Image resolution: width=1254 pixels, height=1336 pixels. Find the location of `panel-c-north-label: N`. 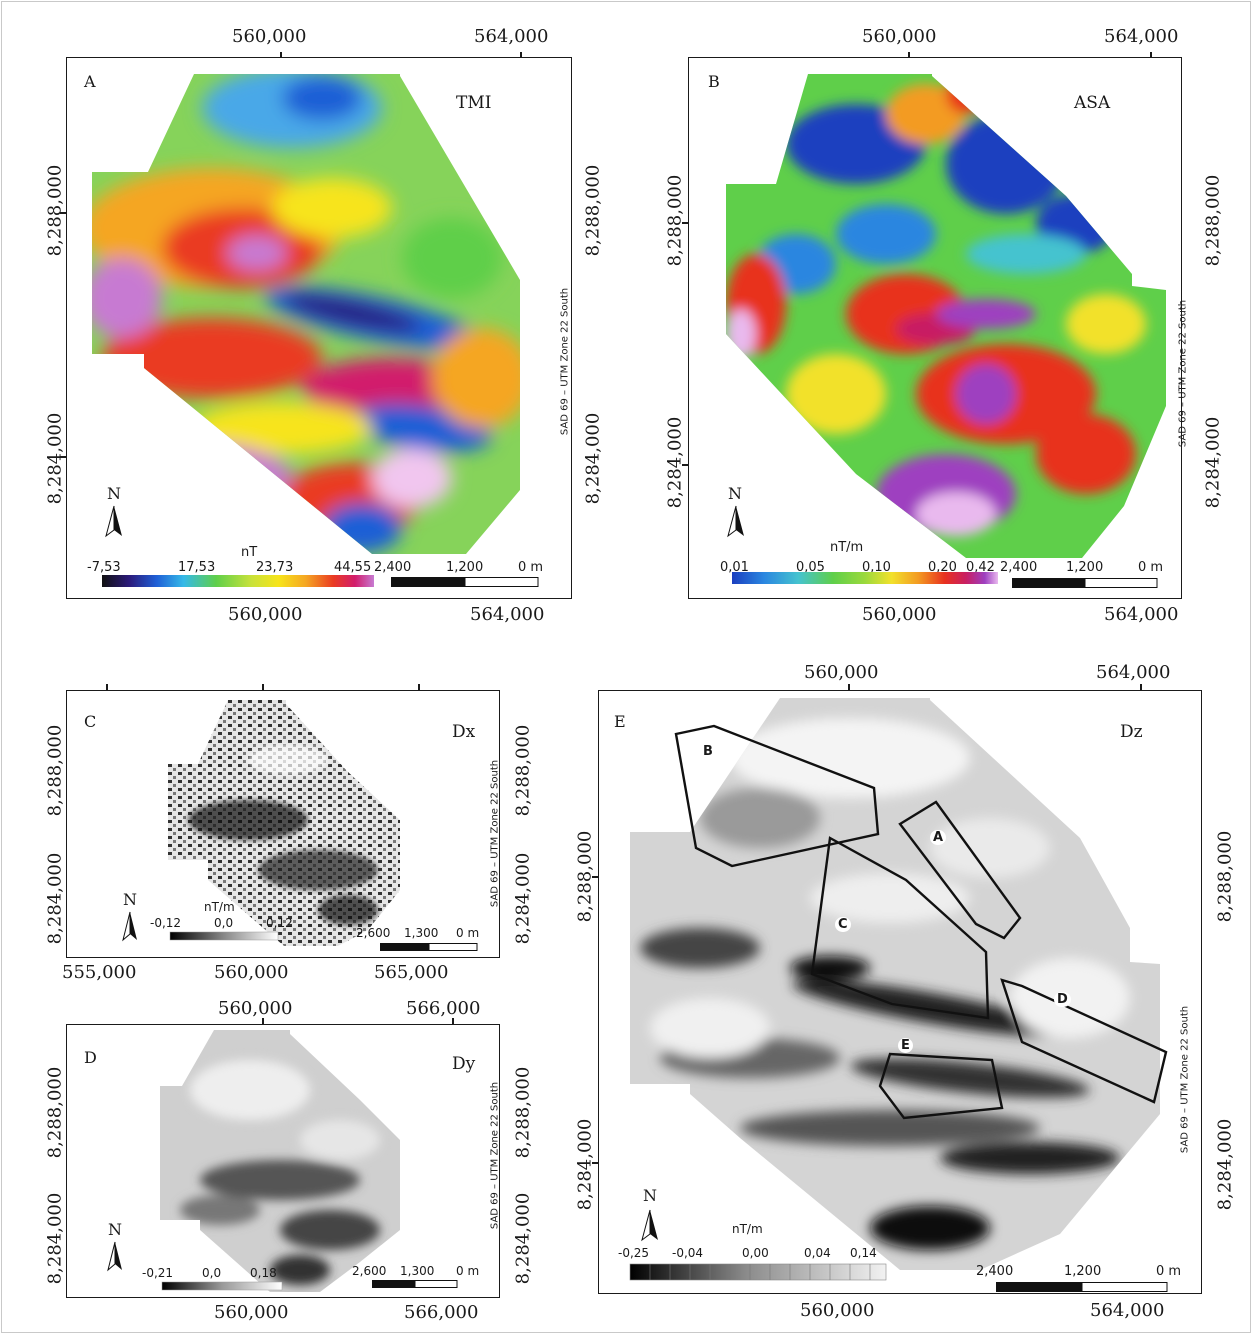

panel-c-north-label: N is located at coordinates (130, 899).